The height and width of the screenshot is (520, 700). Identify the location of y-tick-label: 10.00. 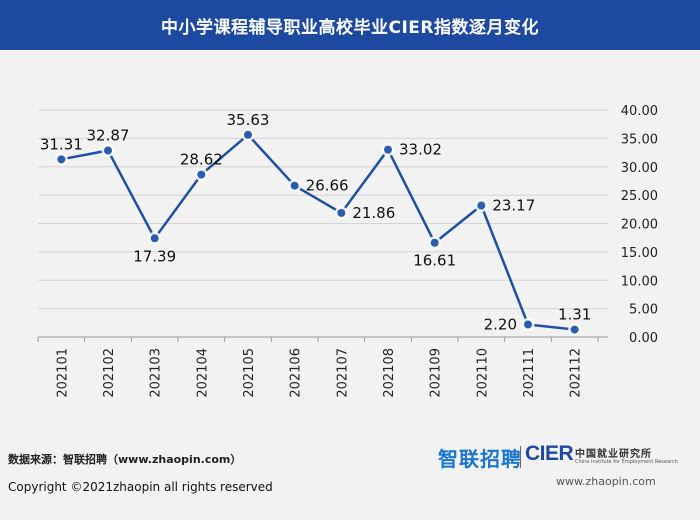
(639, 281).